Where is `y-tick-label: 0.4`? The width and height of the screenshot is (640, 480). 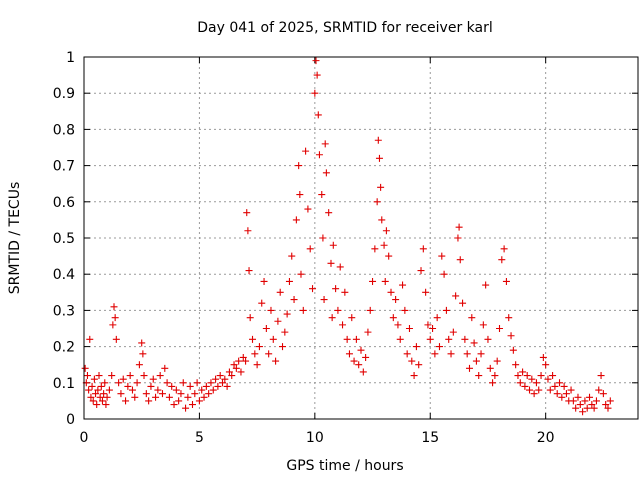
y-tick-label: 0.4 is located at coordinates (64, 275).